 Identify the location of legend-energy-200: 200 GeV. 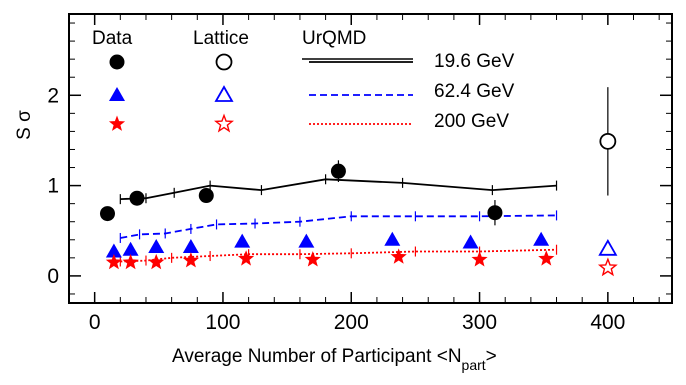
(471, 121).